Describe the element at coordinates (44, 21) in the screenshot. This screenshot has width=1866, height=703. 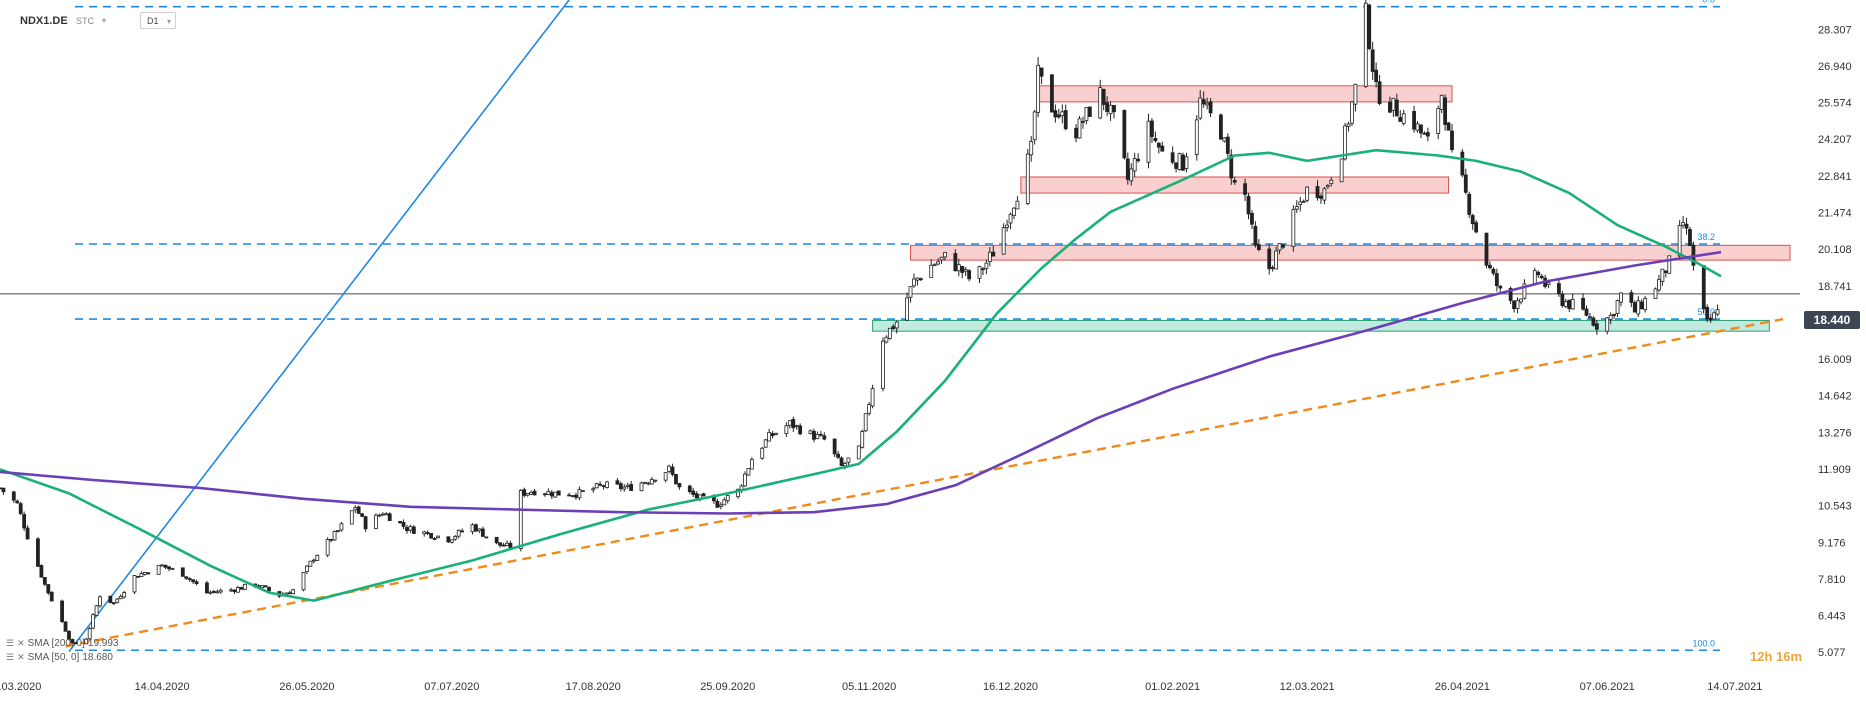
I see `symbol-label: NDX1.DE` at that location.